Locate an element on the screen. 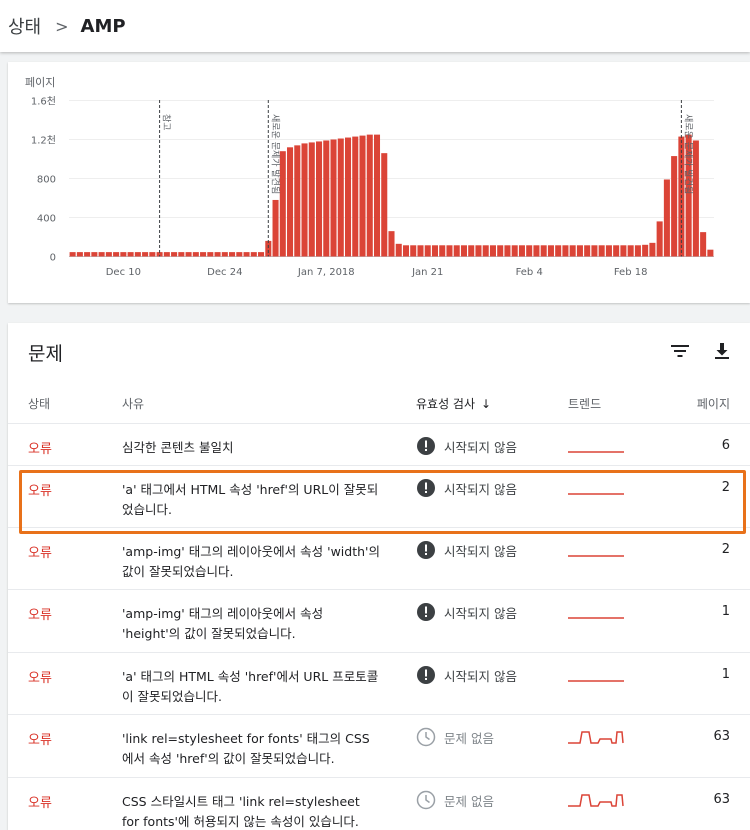  breadcrumb-parent: 상태 is located at coordinates (25, 27).